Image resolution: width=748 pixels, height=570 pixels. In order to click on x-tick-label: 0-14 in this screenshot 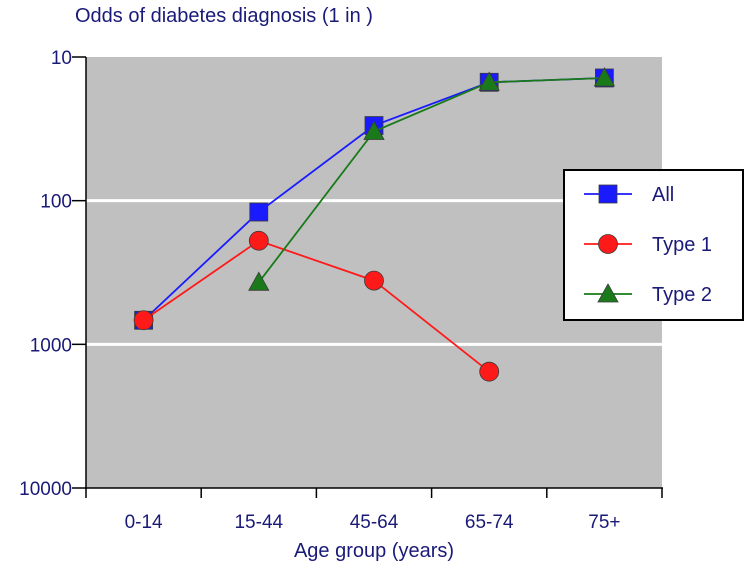, I will do `click(144, 522)`.